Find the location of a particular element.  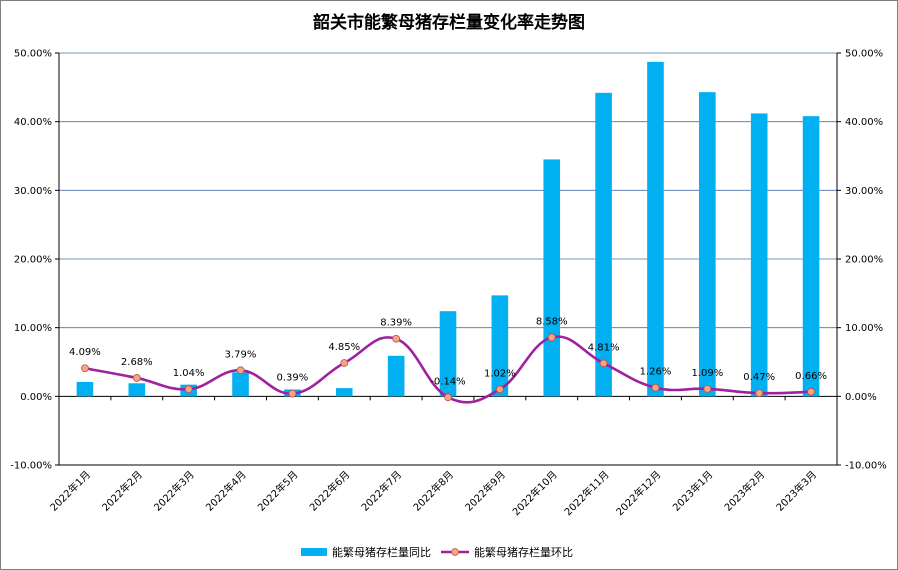

x-tick-label: 2022年10月 is located at coordinates (535, 493).